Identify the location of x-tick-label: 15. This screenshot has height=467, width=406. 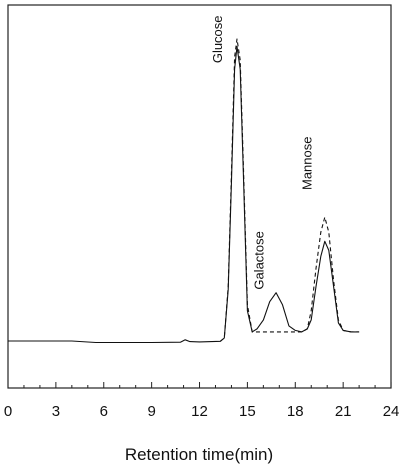
(247, 411).